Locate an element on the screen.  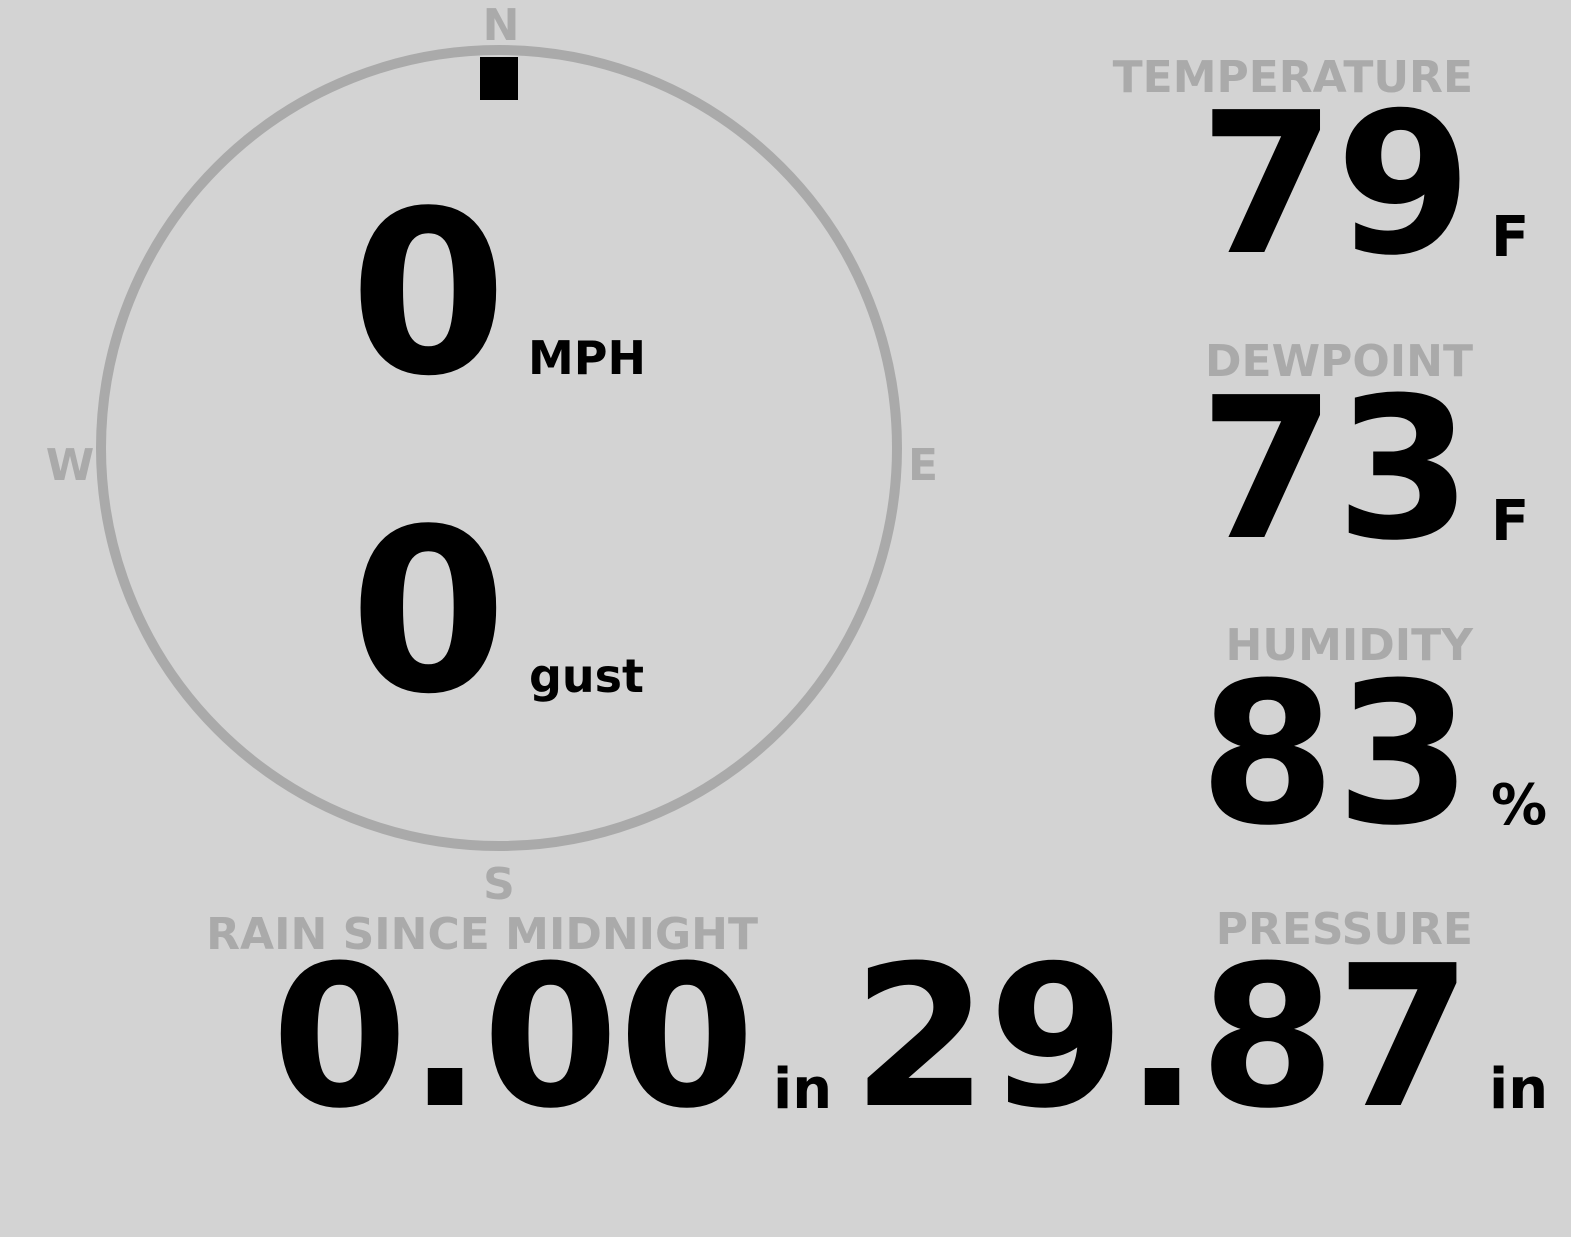
humidity-value: 83 is located at coordinates (1335, 755).